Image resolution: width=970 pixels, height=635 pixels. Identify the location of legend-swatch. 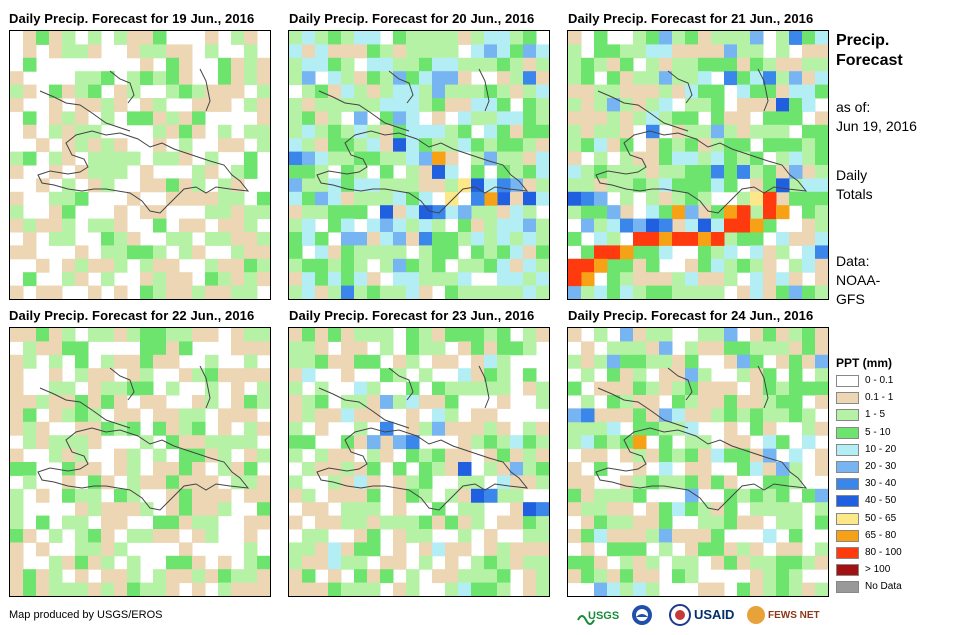
(847, 570).